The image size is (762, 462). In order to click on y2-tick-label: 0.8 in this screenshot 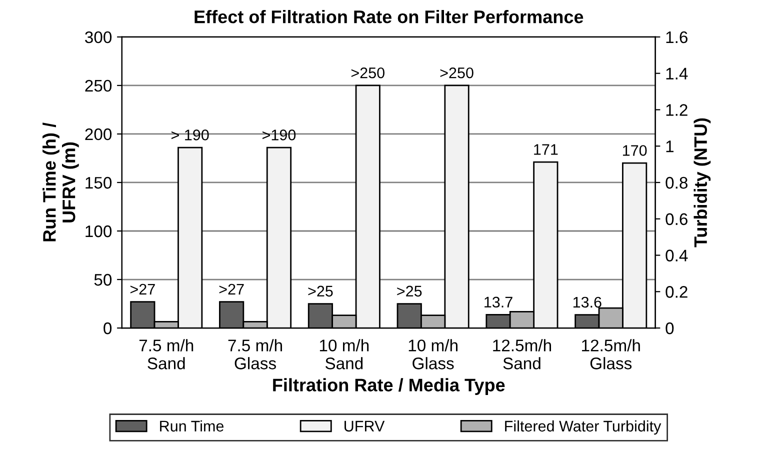, I will do `click(677, 182)`.